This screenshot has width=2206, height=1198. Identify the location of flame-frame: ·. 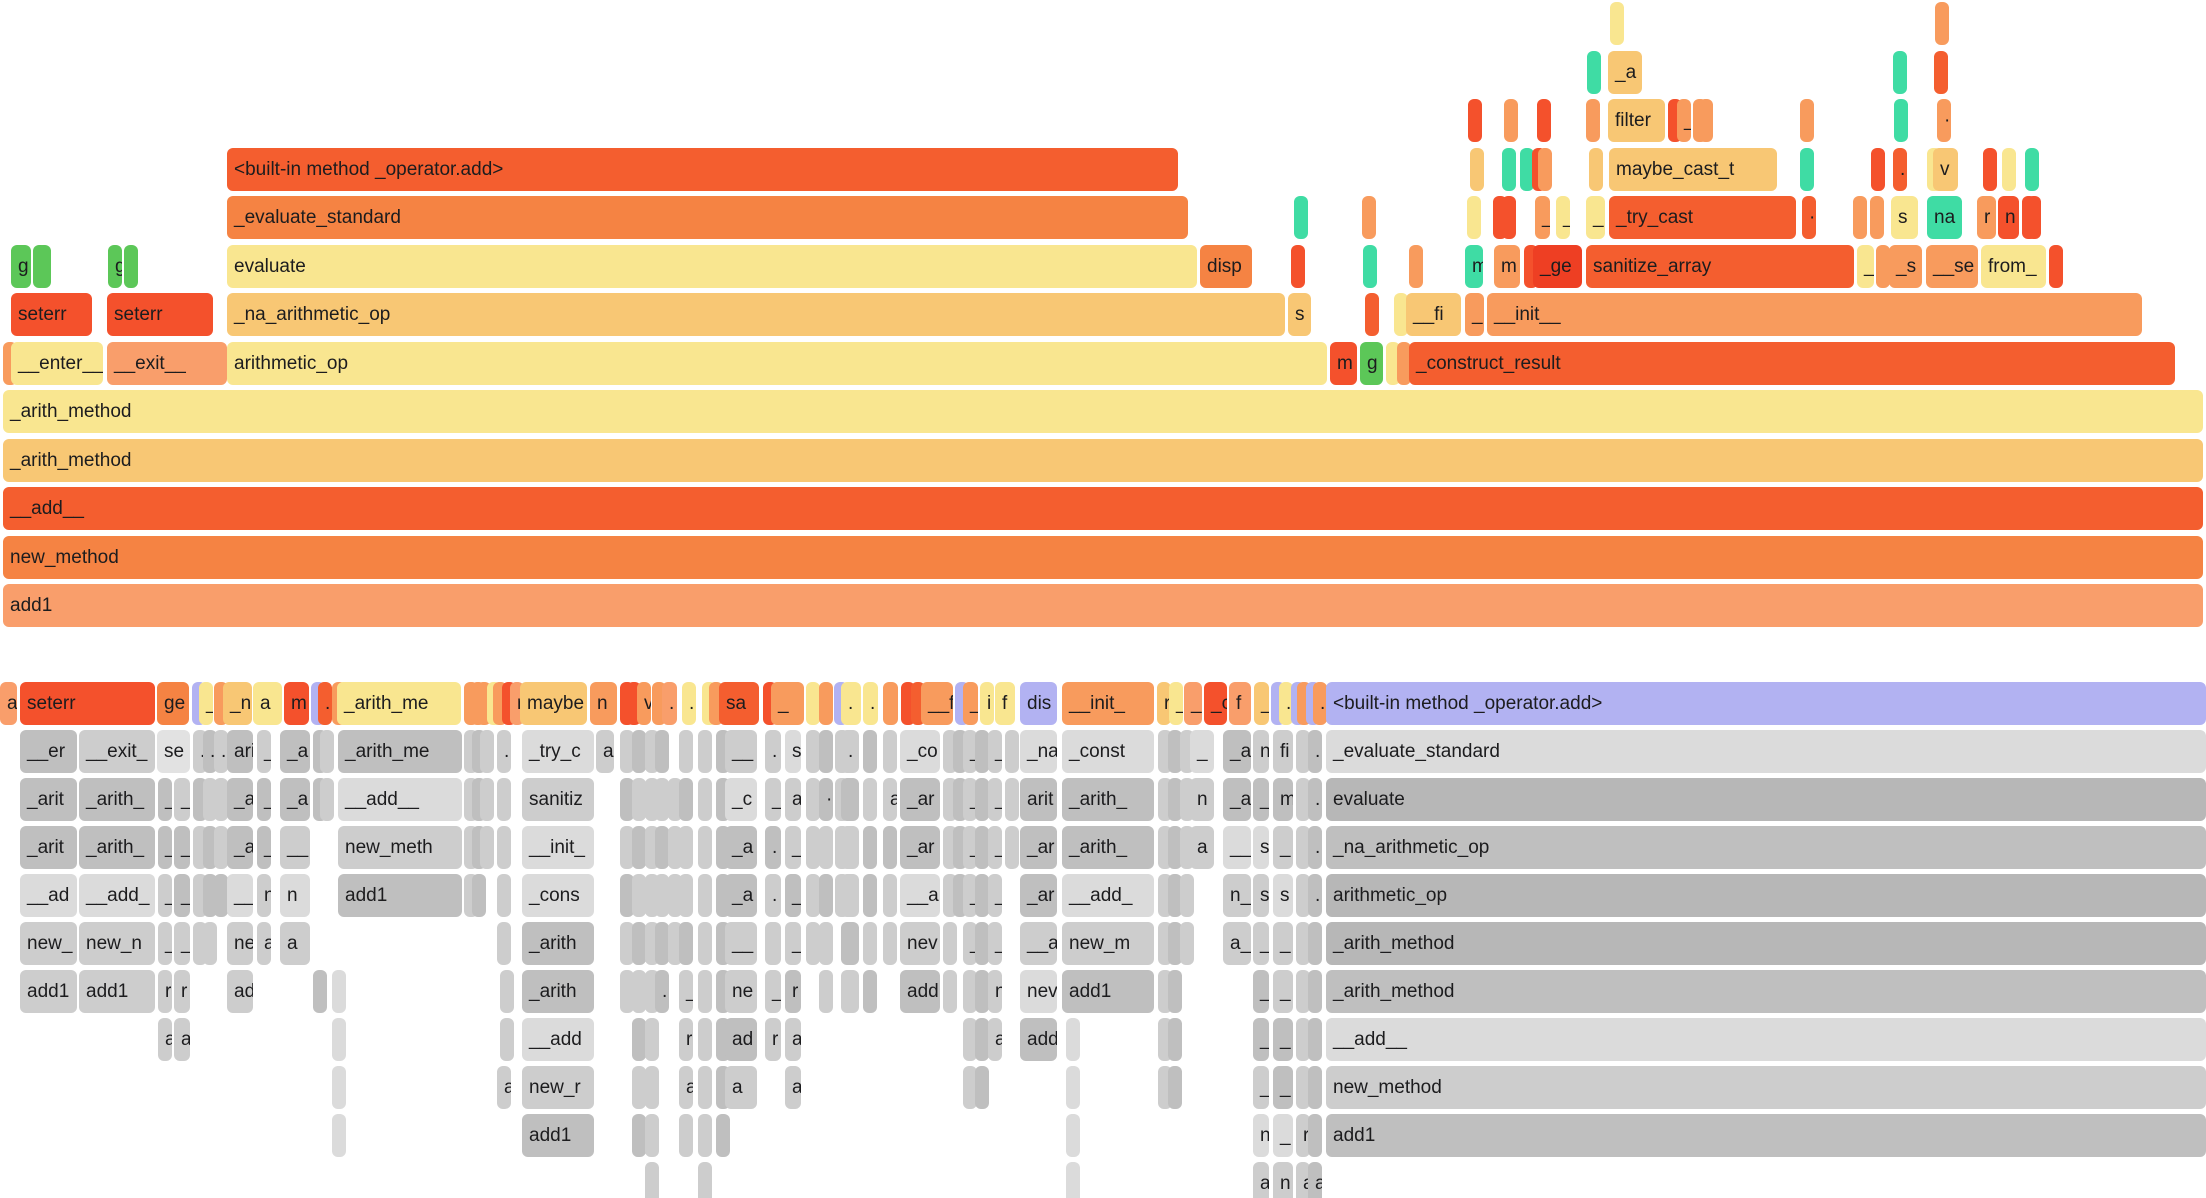
(1944, 120).